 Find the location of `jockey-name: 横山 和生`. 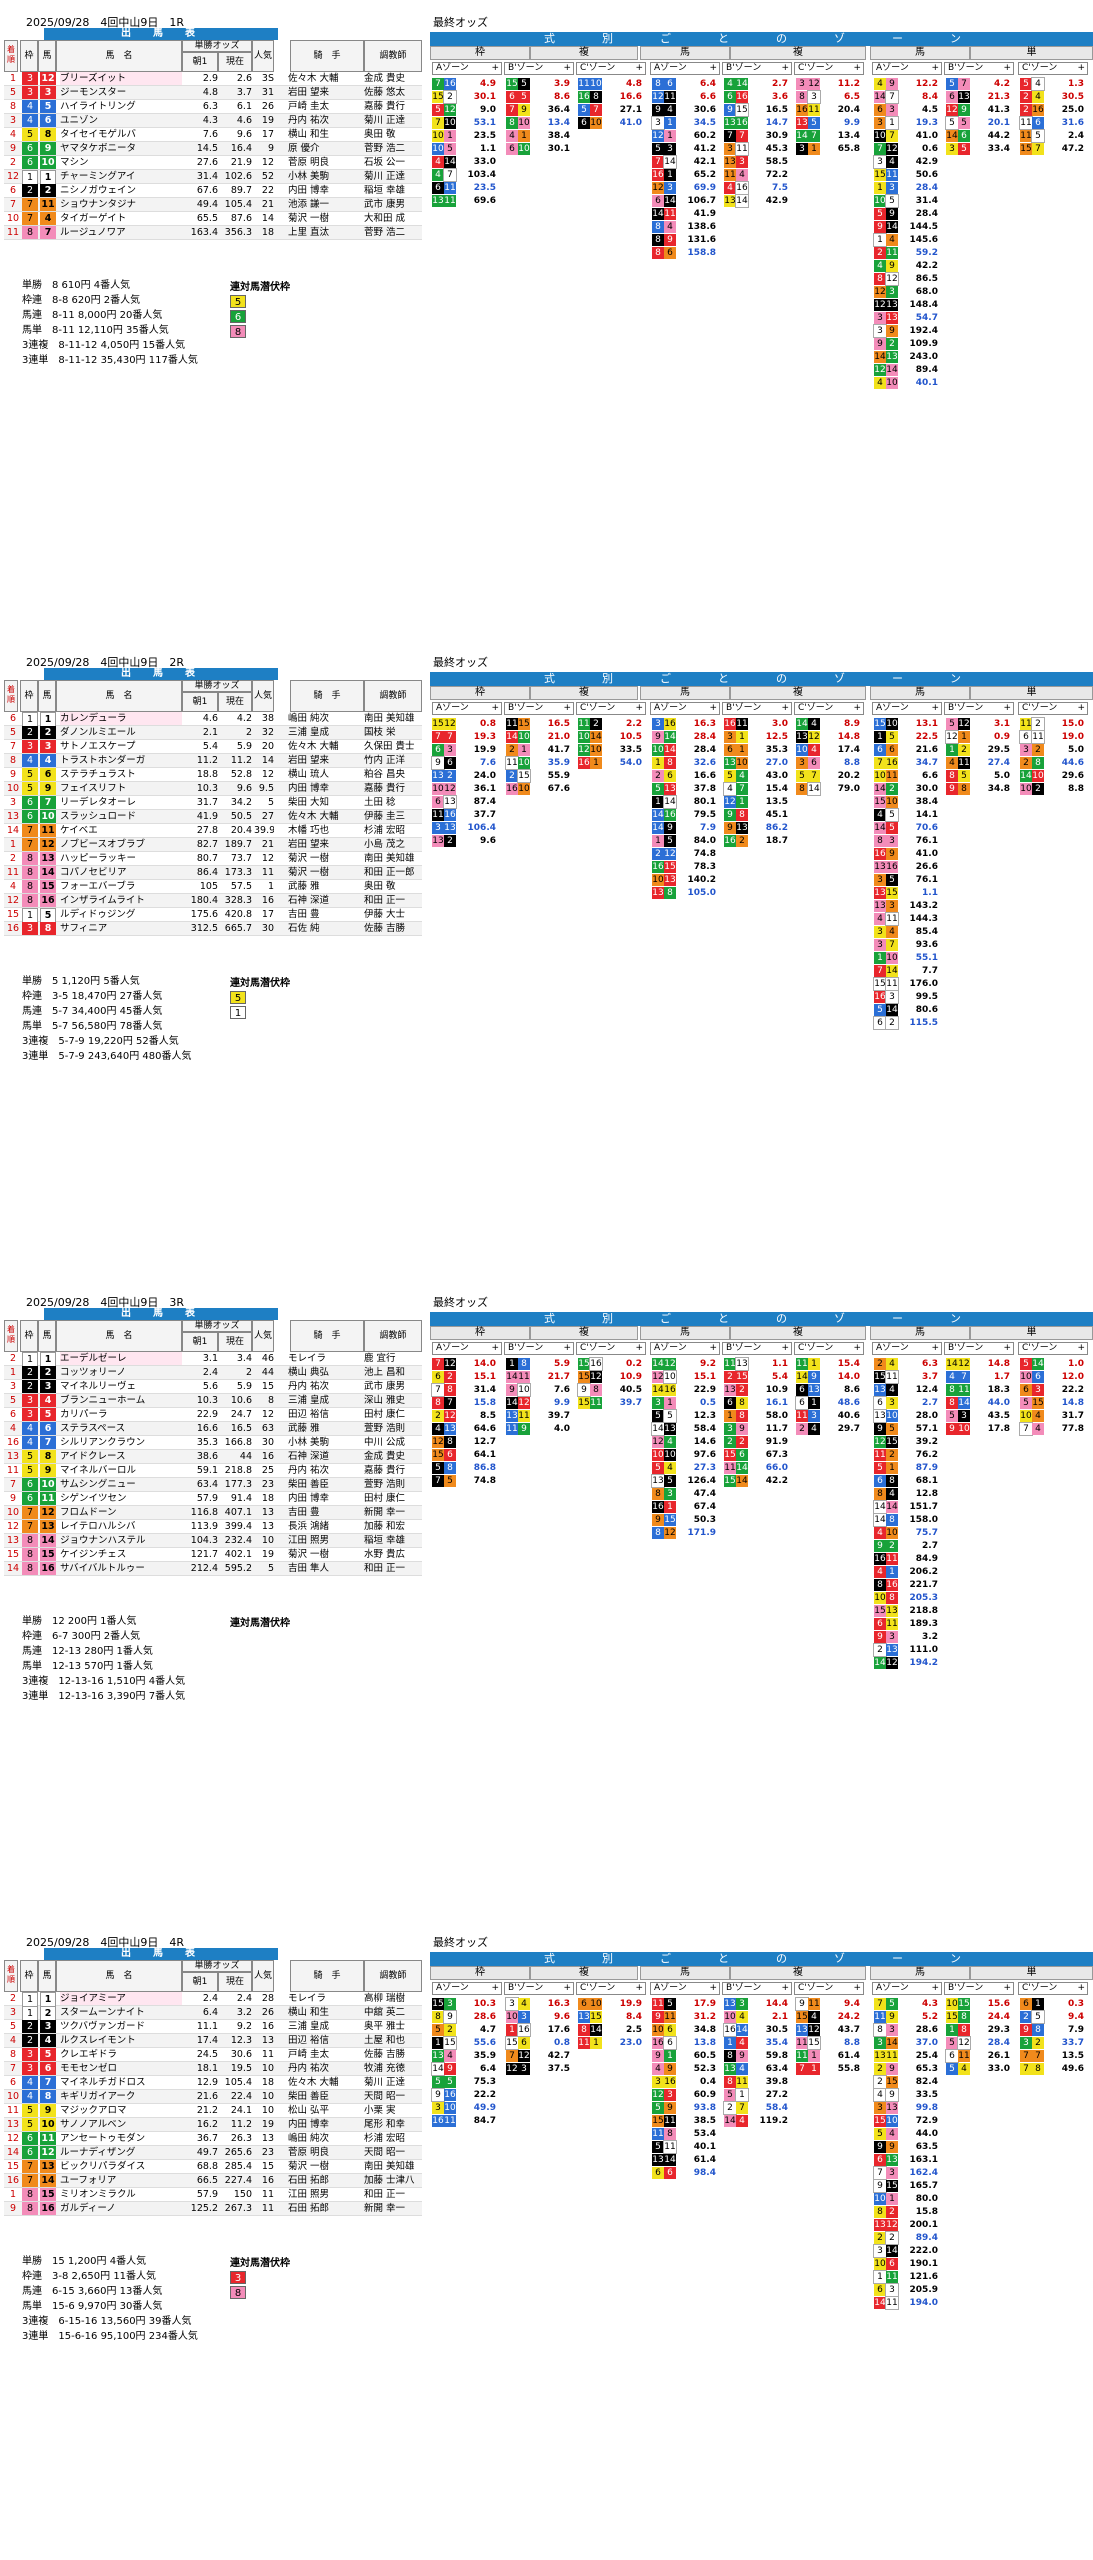

jockey-name: 横山 和生 is located at coordinates (309, 134).